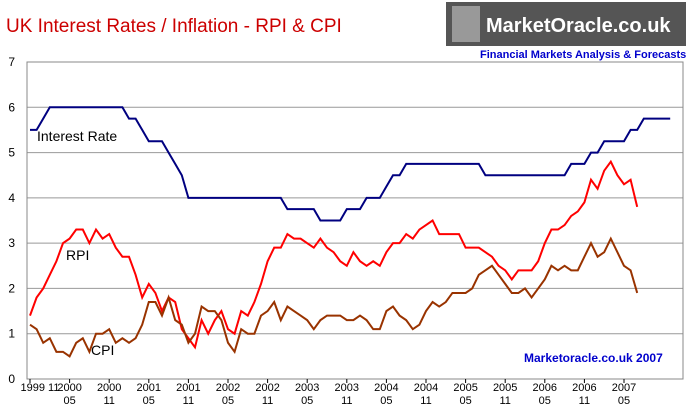 The height and width of the screenshot is (420, 691). What do you see at coordinates (347, 394) in the screenshot?
I see `x-tick-label: 2003 11` at bounding box center [347, 394].